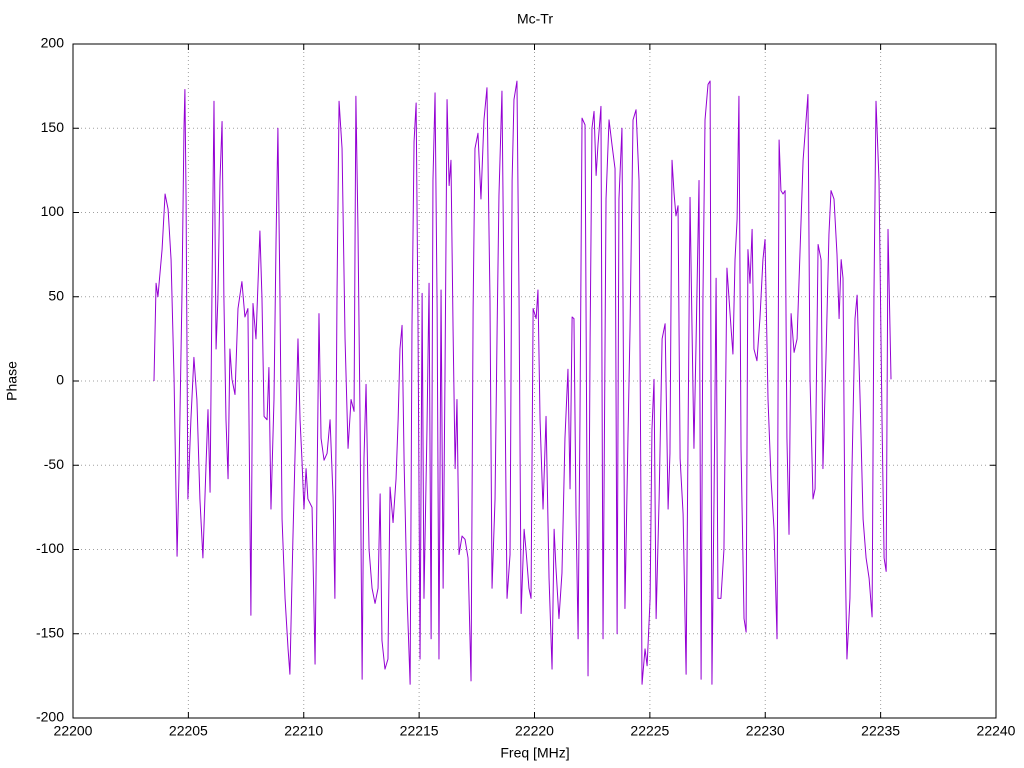 The height and width of the screenshot is (768, 1024). I want to click on x-tick-label: 22205, so click(188, 731).